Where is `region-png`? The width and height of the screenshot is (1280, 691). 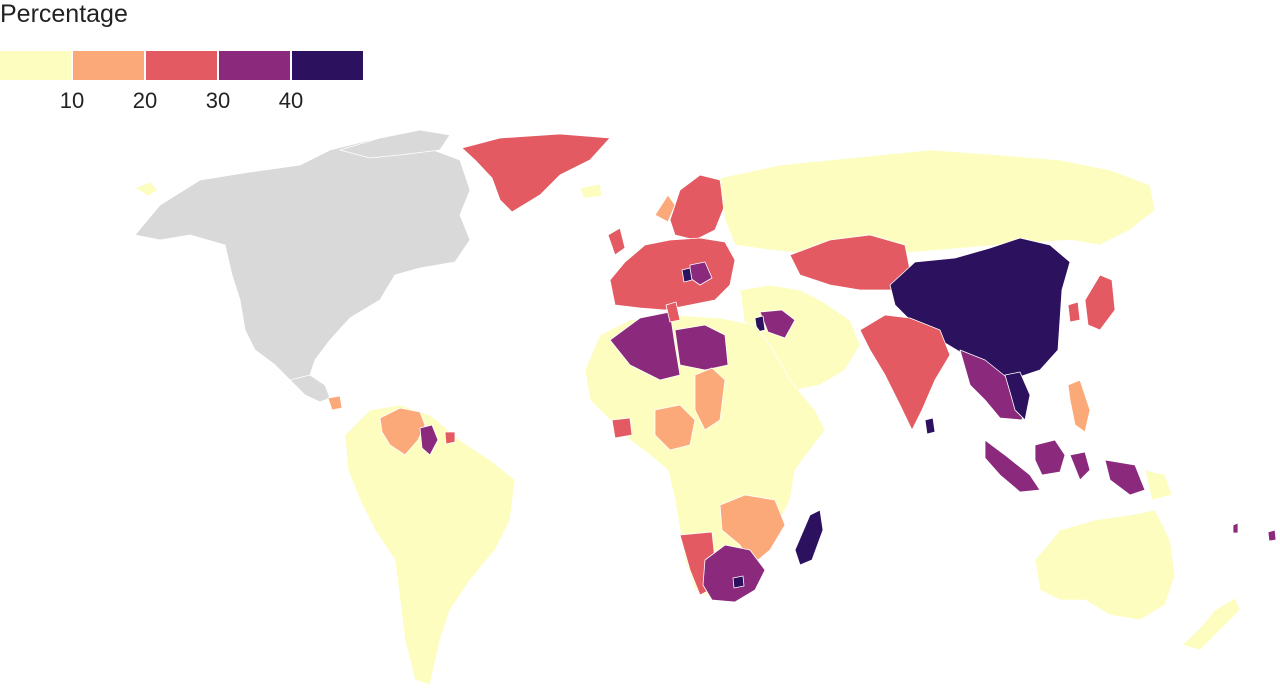 region-png is located at coordinates (1158, 485).